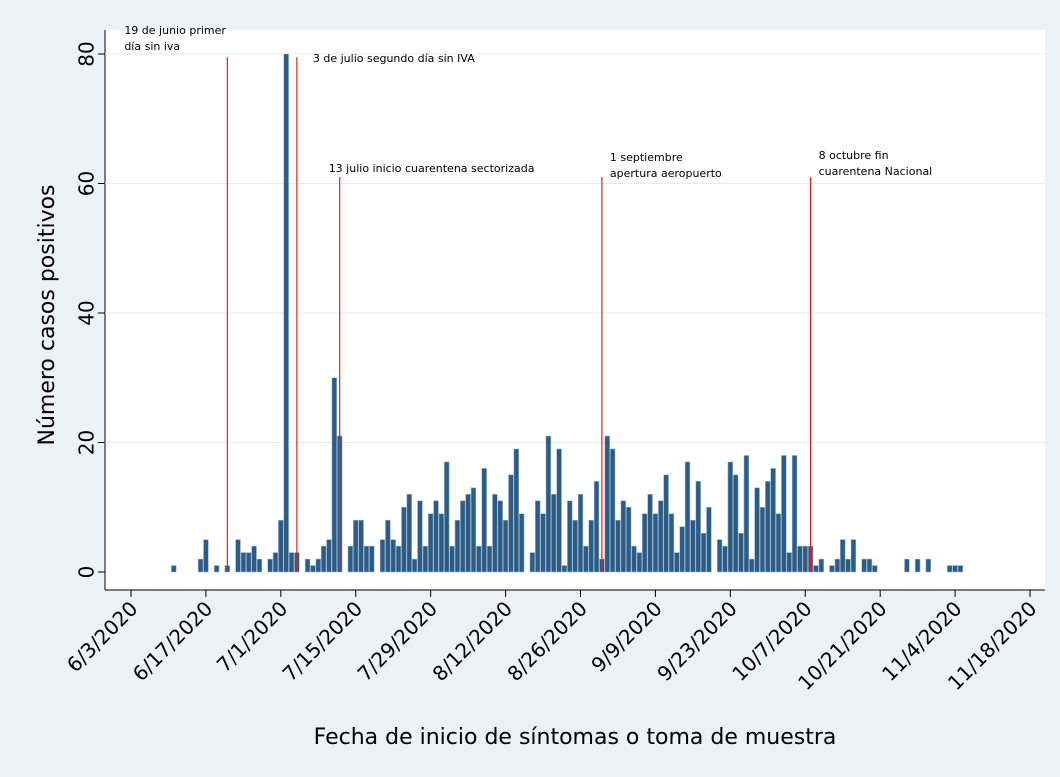  What do you see at coordinates (876, 171) in the screenshot?
I see `annotation-text: cuarentena Nacional` at bounding box center [876, 171].